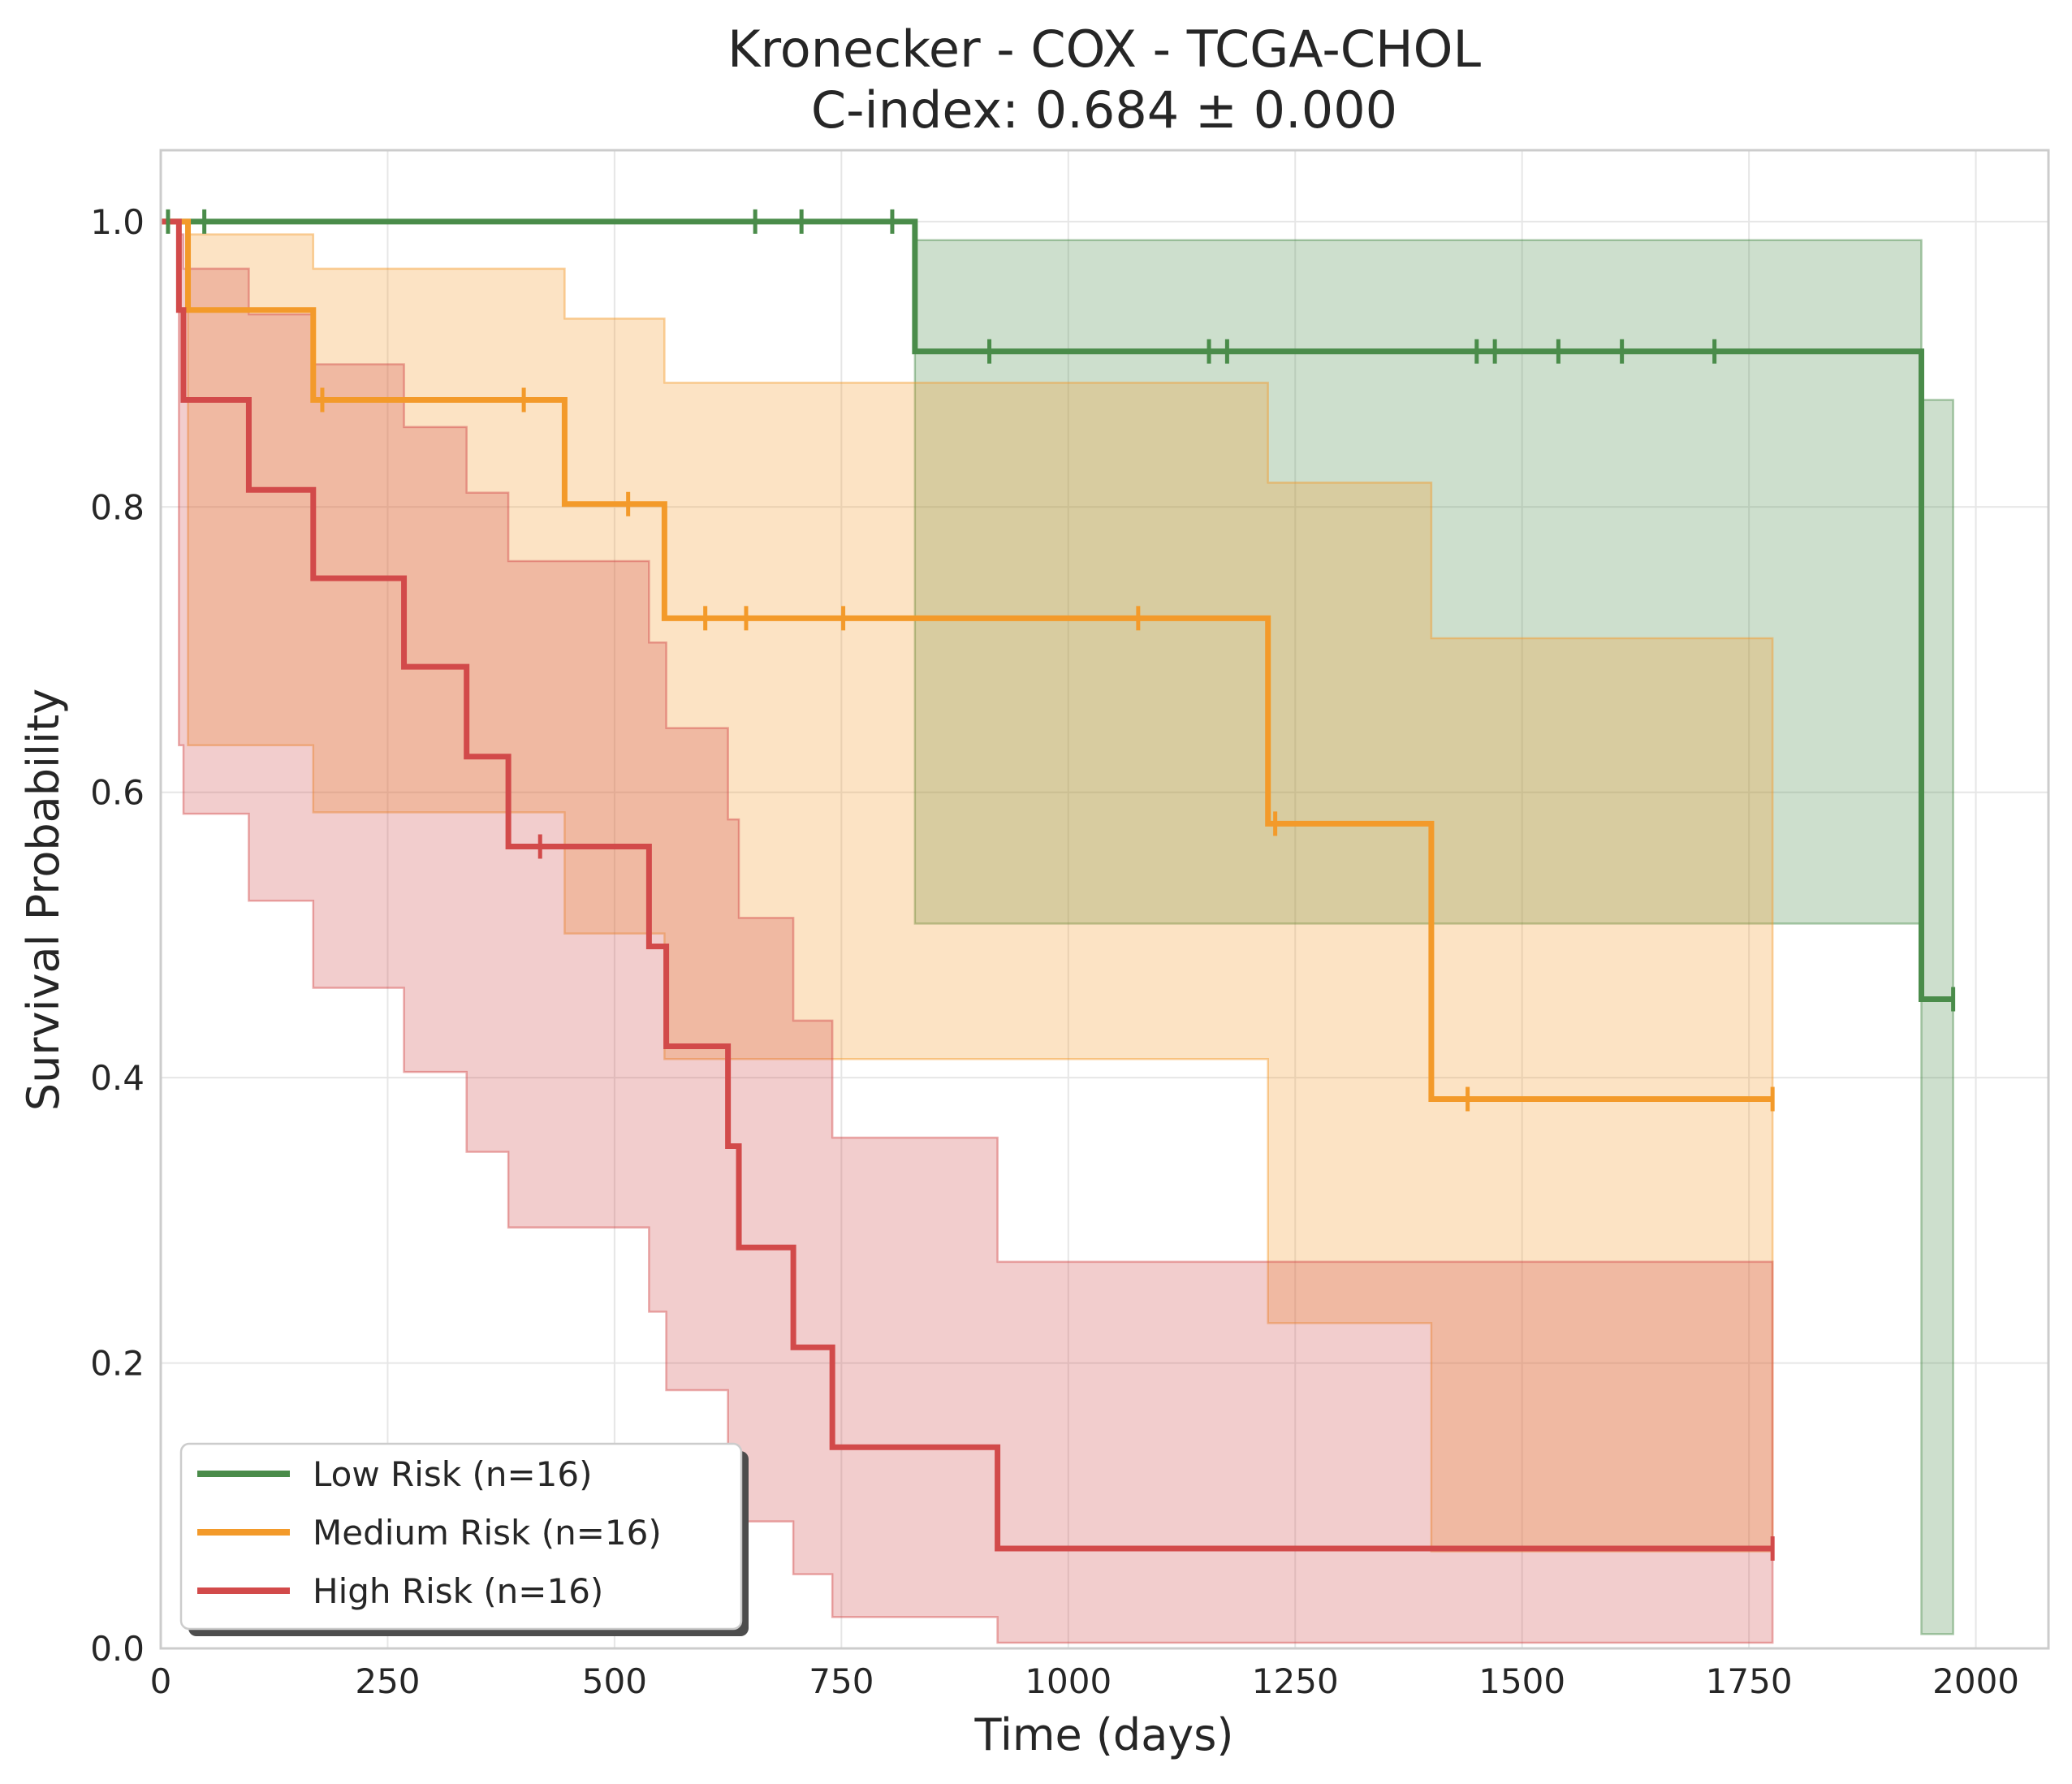 Image resolution: width=2072 pixels, height=1784 pixels. I want to click on chart-subtitle: C-index: 0.684 ± 0.000, so click(1104, 110).